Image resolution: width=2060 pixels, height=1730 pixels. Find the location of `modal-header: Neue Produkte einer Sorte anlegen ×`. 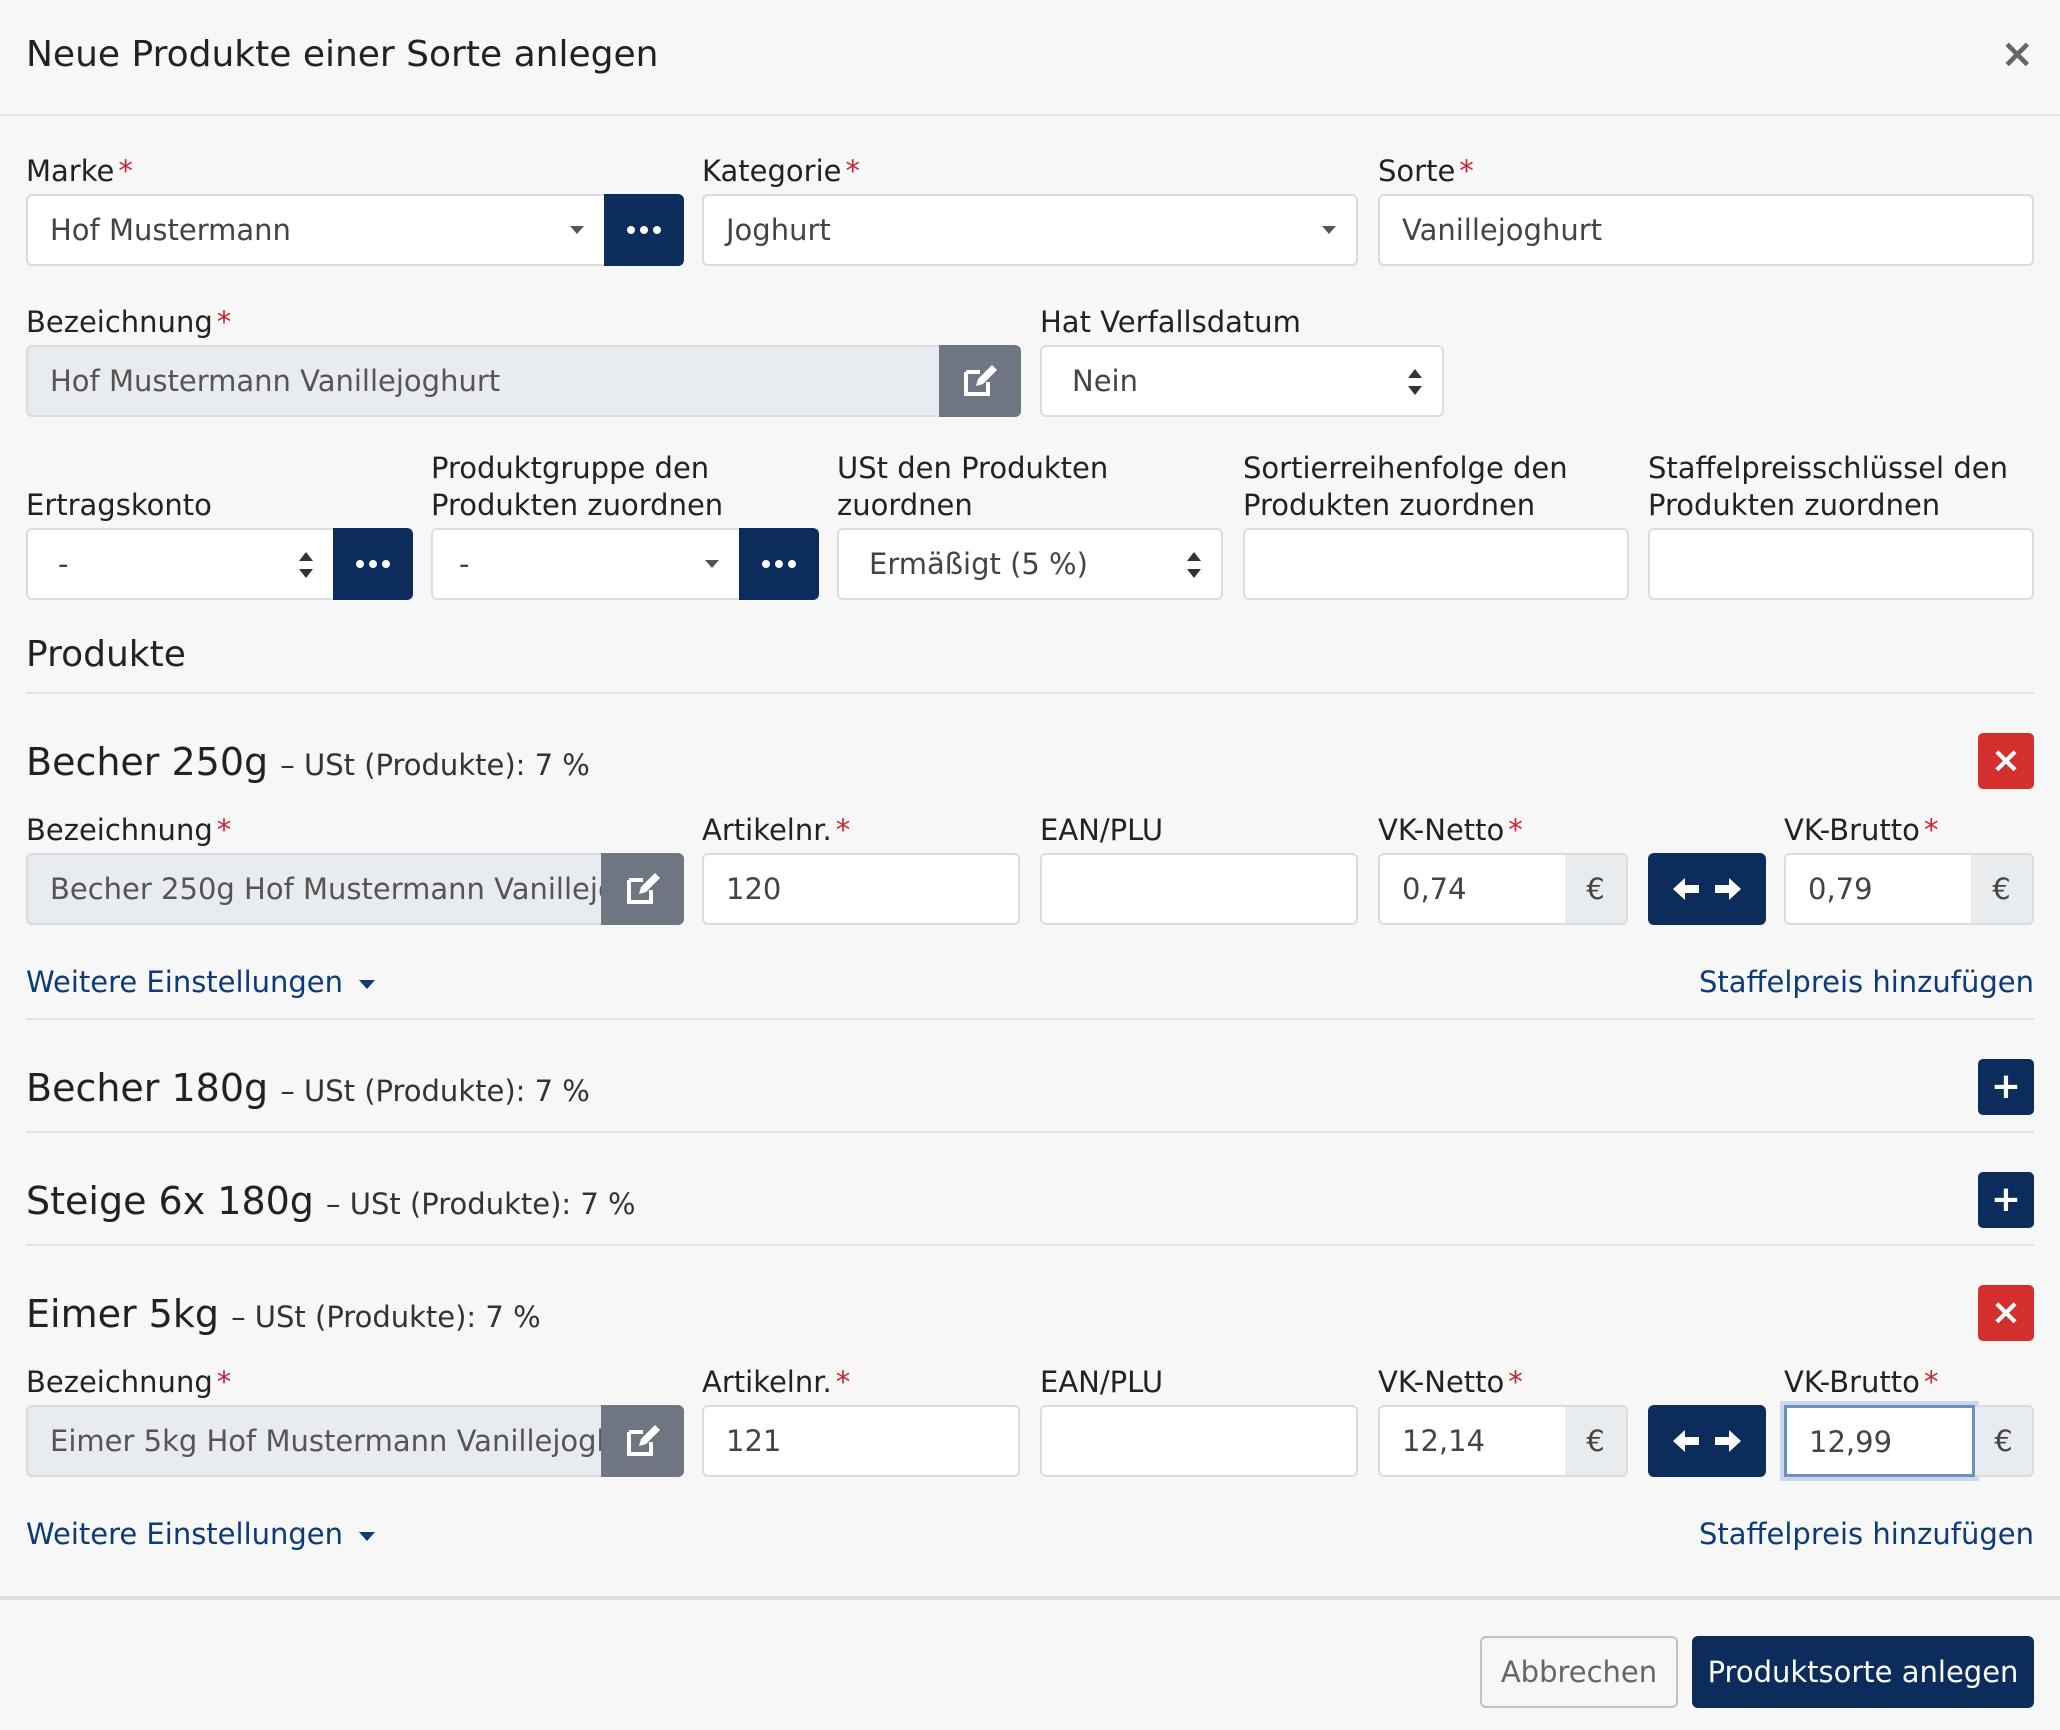

modal-header: Neue Produkte einer Sorte anlegen × is located at coordinates (1030, 58).